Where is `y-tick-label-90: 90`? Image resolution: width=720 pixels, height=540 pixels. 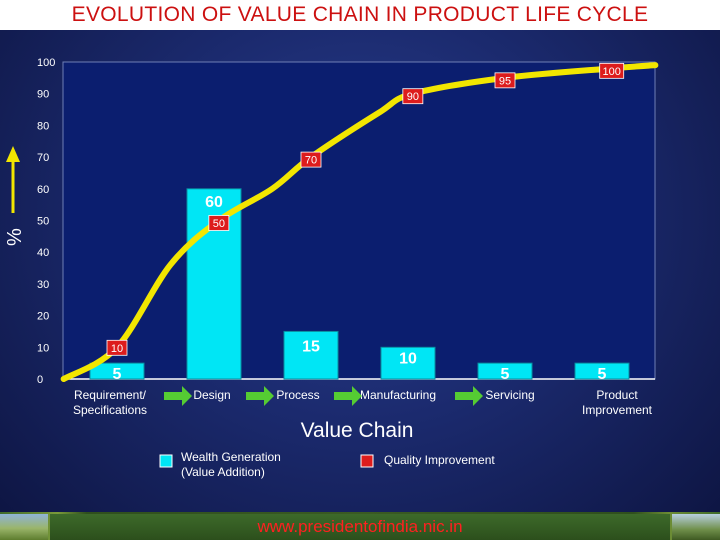
y-tick-label-90: 90 is located at coordinates (43, 95).